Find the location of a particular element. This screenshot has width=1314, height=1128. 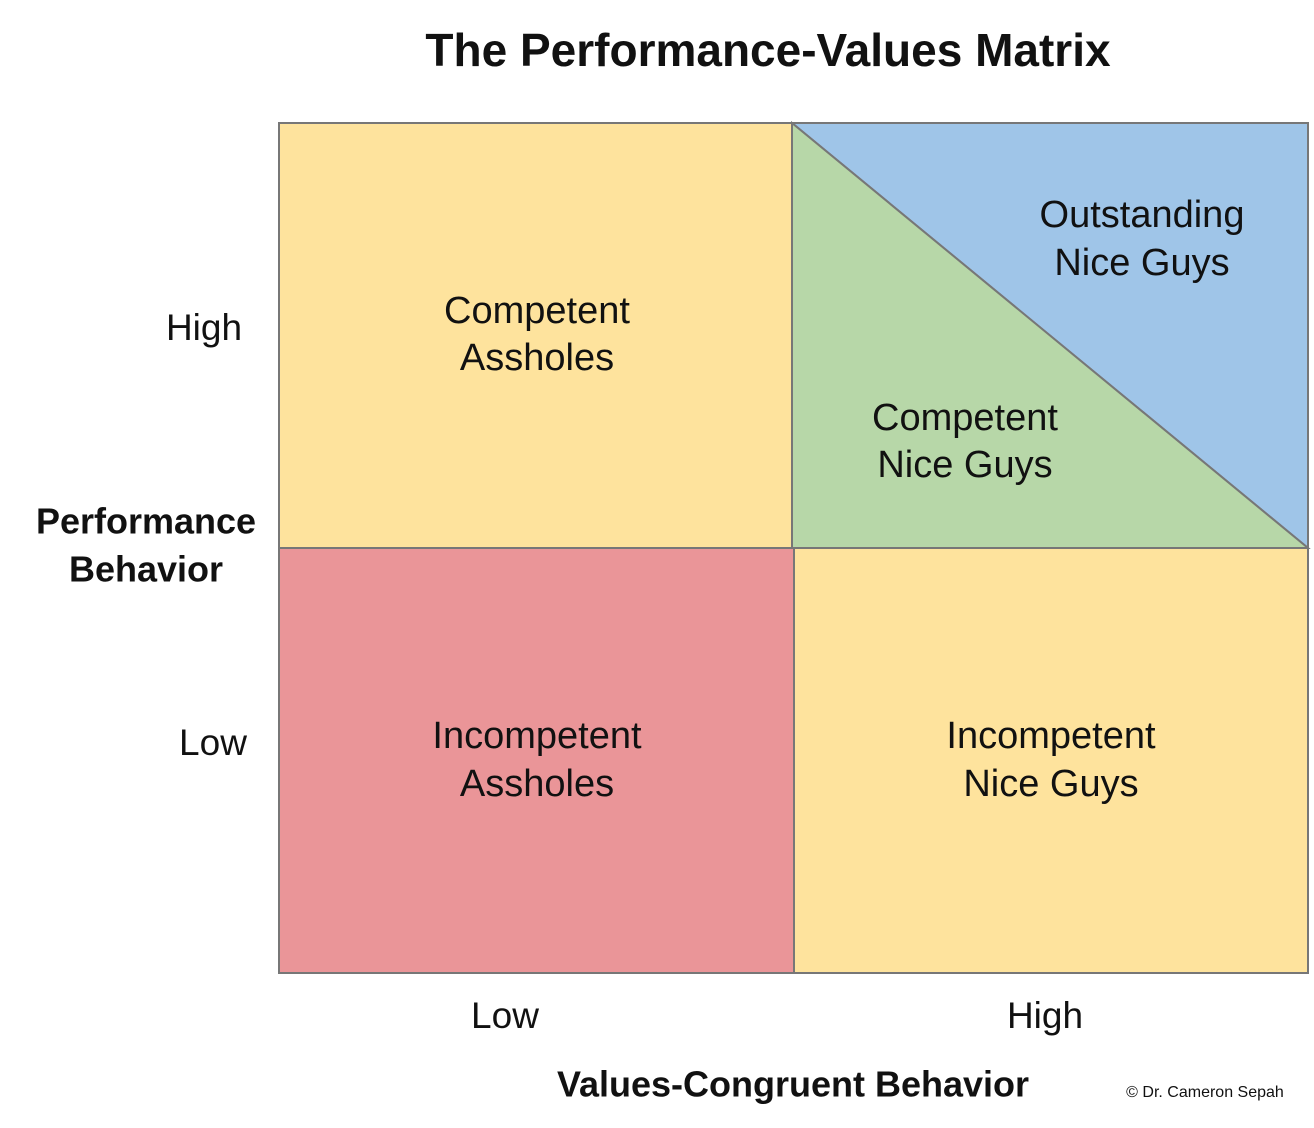

credit: © Dr. Cameron Sepah is located at coordinates (1205, 1092).